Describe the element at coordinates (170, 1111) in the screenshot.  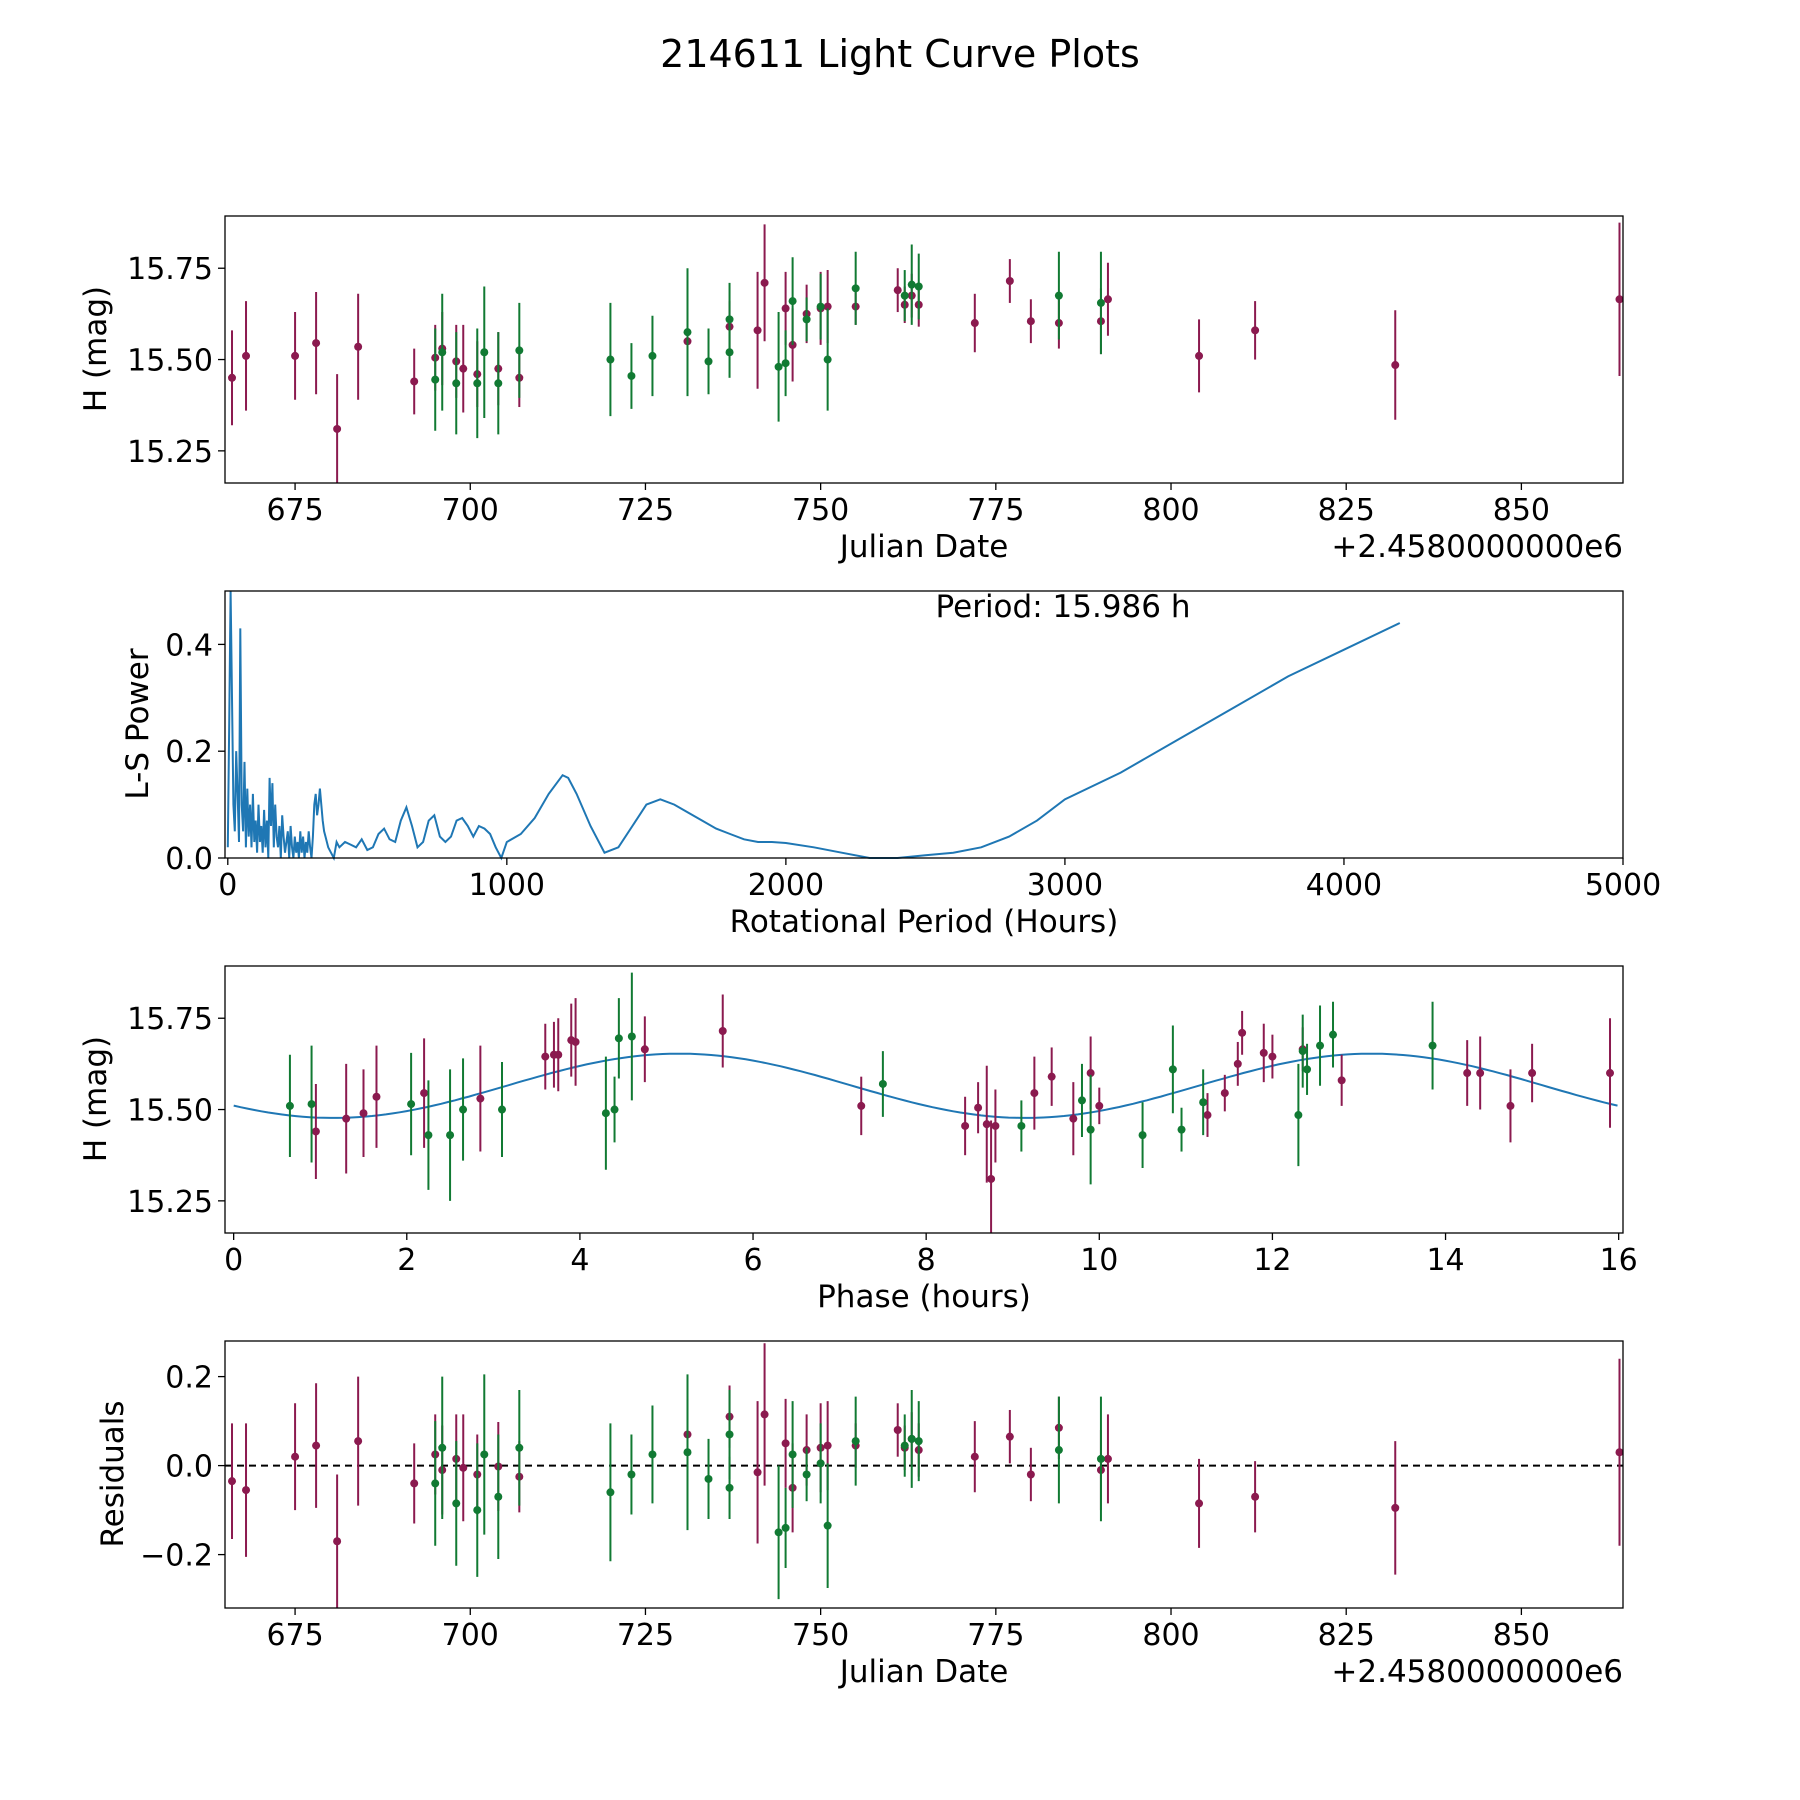
I see `phased-y-tick-label: 15.50` at that location.